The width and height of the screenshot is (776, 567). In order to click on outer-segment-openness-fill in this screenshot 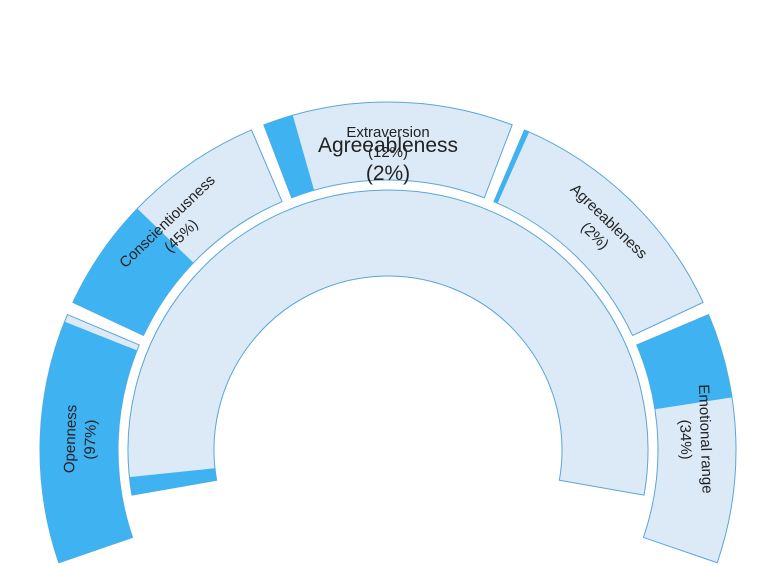, I will do `click(88, 442)`.